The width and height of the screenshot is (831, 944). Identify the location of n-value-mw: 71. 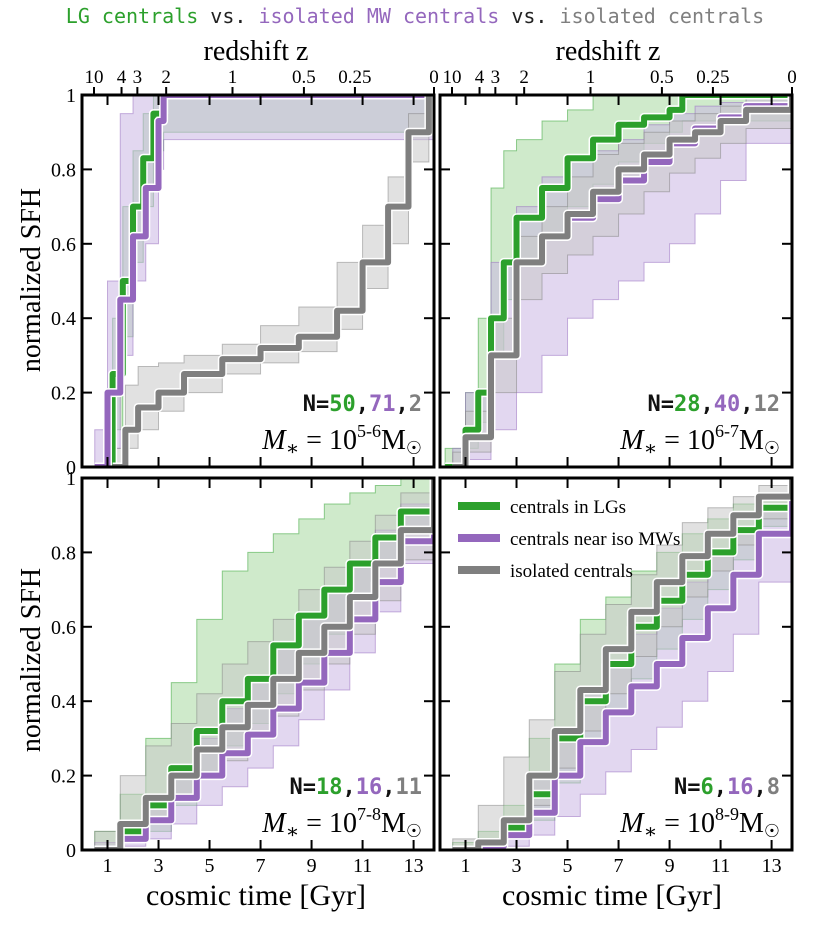
(382, 404).